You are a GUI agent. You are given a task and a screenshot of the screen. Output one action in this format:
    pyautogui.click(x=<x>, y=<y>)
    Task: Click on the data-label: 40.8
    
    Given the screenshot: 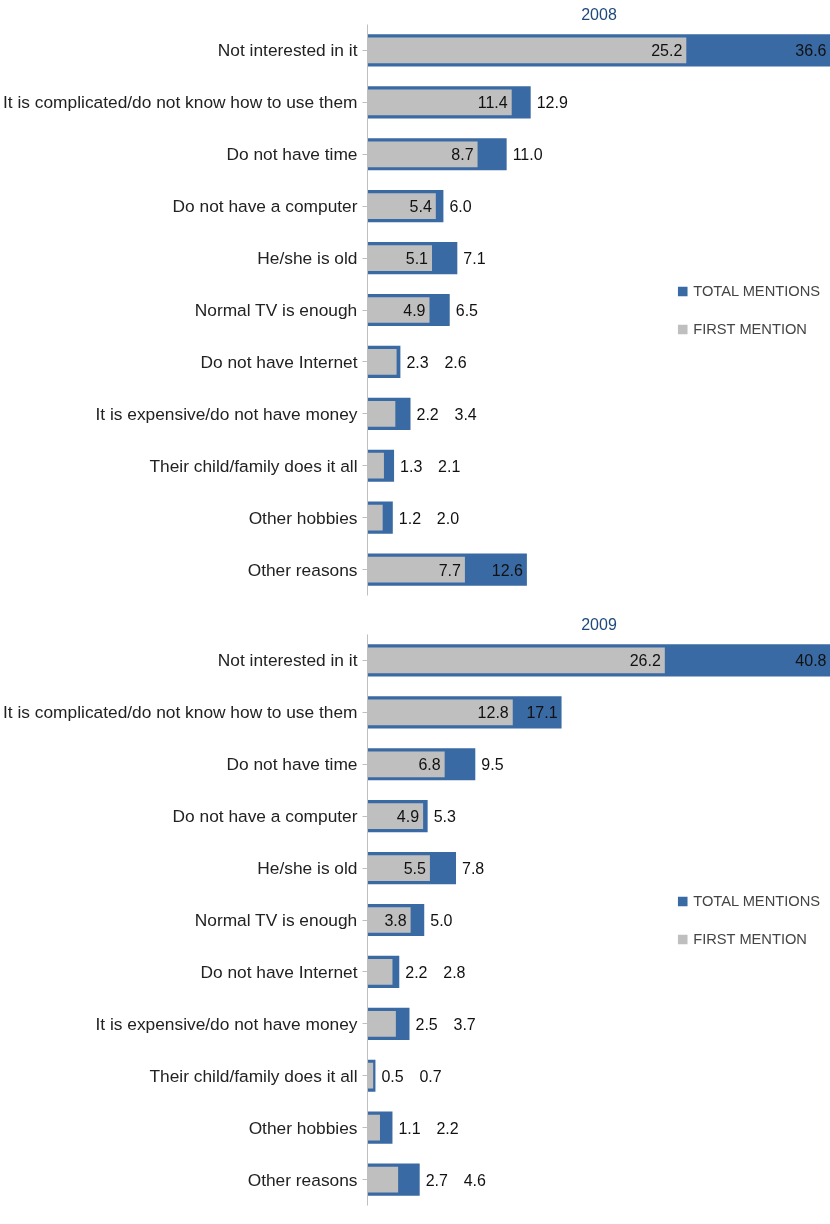 What is the action you would take?
    pyautogui.click(x=811, y=661)
    